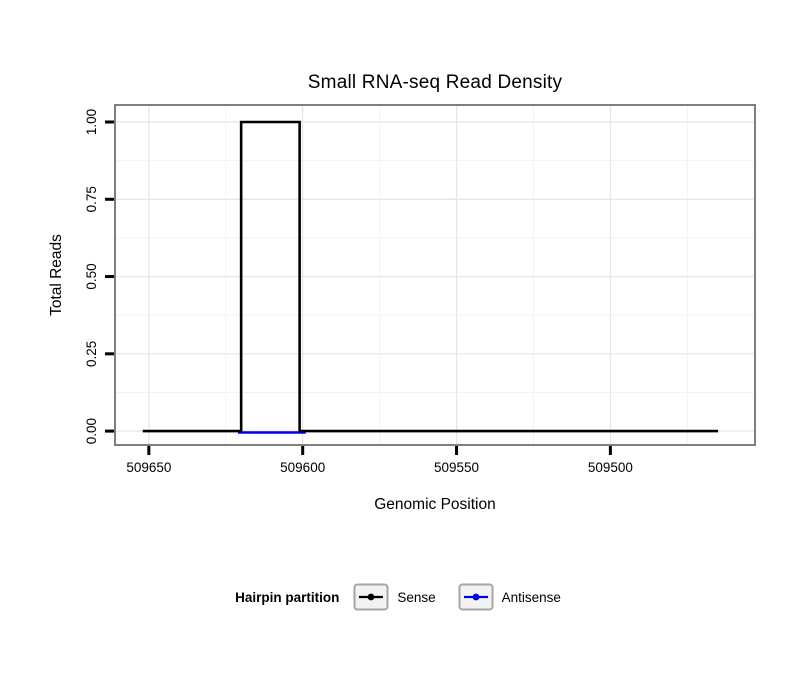 The height and width of the screenshot is (690, 810). I want to click on sense-key-icon, so click(371, 597).